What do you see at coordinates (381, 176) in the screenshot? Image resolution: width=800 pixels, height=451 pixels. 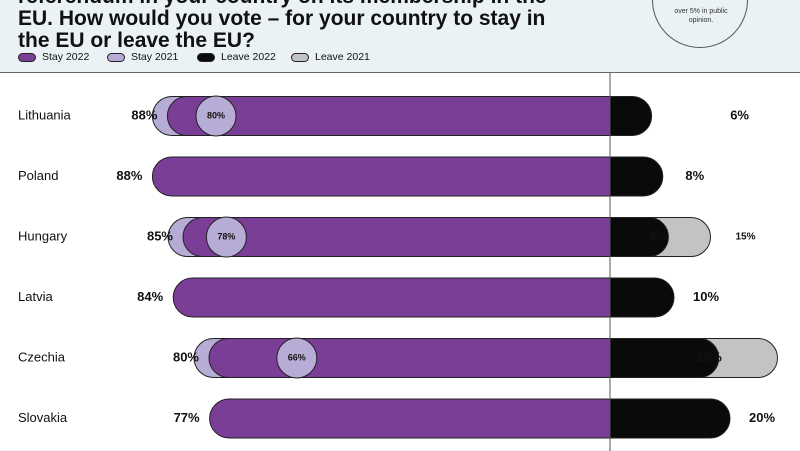 I see `bar-stay-2022-poland` at bounding box center [381, 176].